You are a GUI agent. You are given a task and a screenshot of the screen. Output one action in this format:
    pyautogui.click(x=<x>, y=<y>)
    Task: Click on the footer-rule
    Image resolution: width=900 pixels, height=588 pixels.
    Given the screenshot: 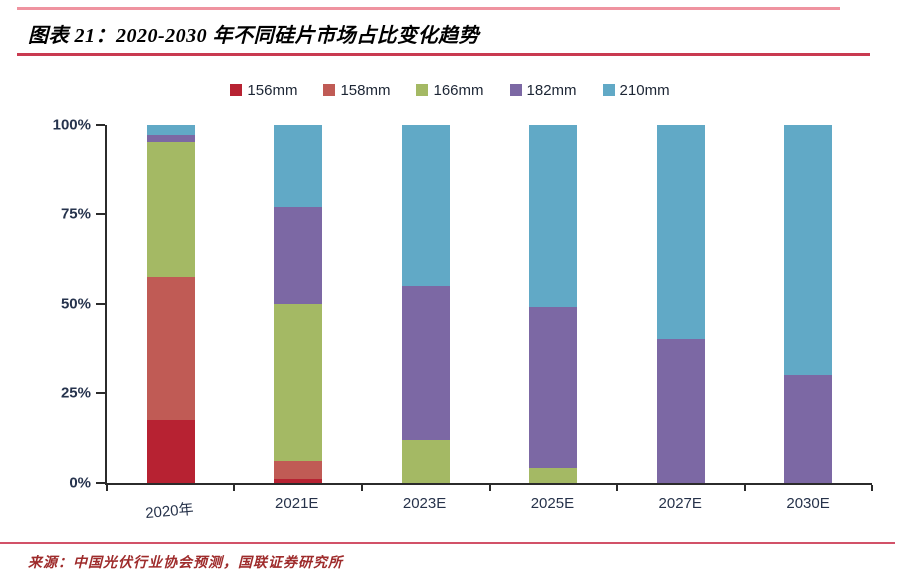 What is the action you would take?
    pyautogui.click(x=447, y=542)
    